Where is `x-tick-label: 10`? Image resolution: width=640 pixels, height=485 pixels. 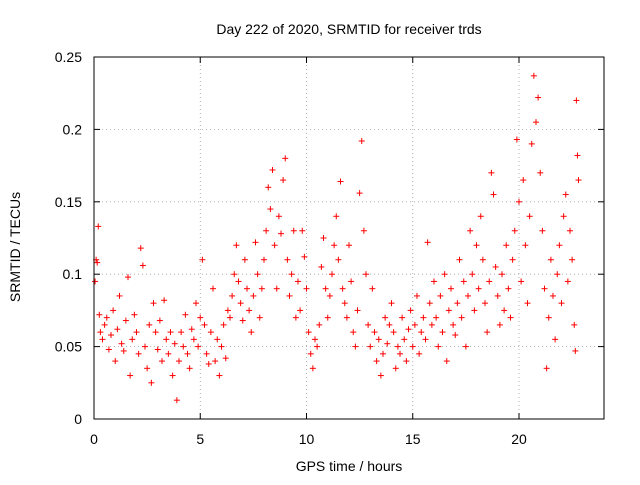
x-tick-label: 10 is located at coordinates (307, 439).